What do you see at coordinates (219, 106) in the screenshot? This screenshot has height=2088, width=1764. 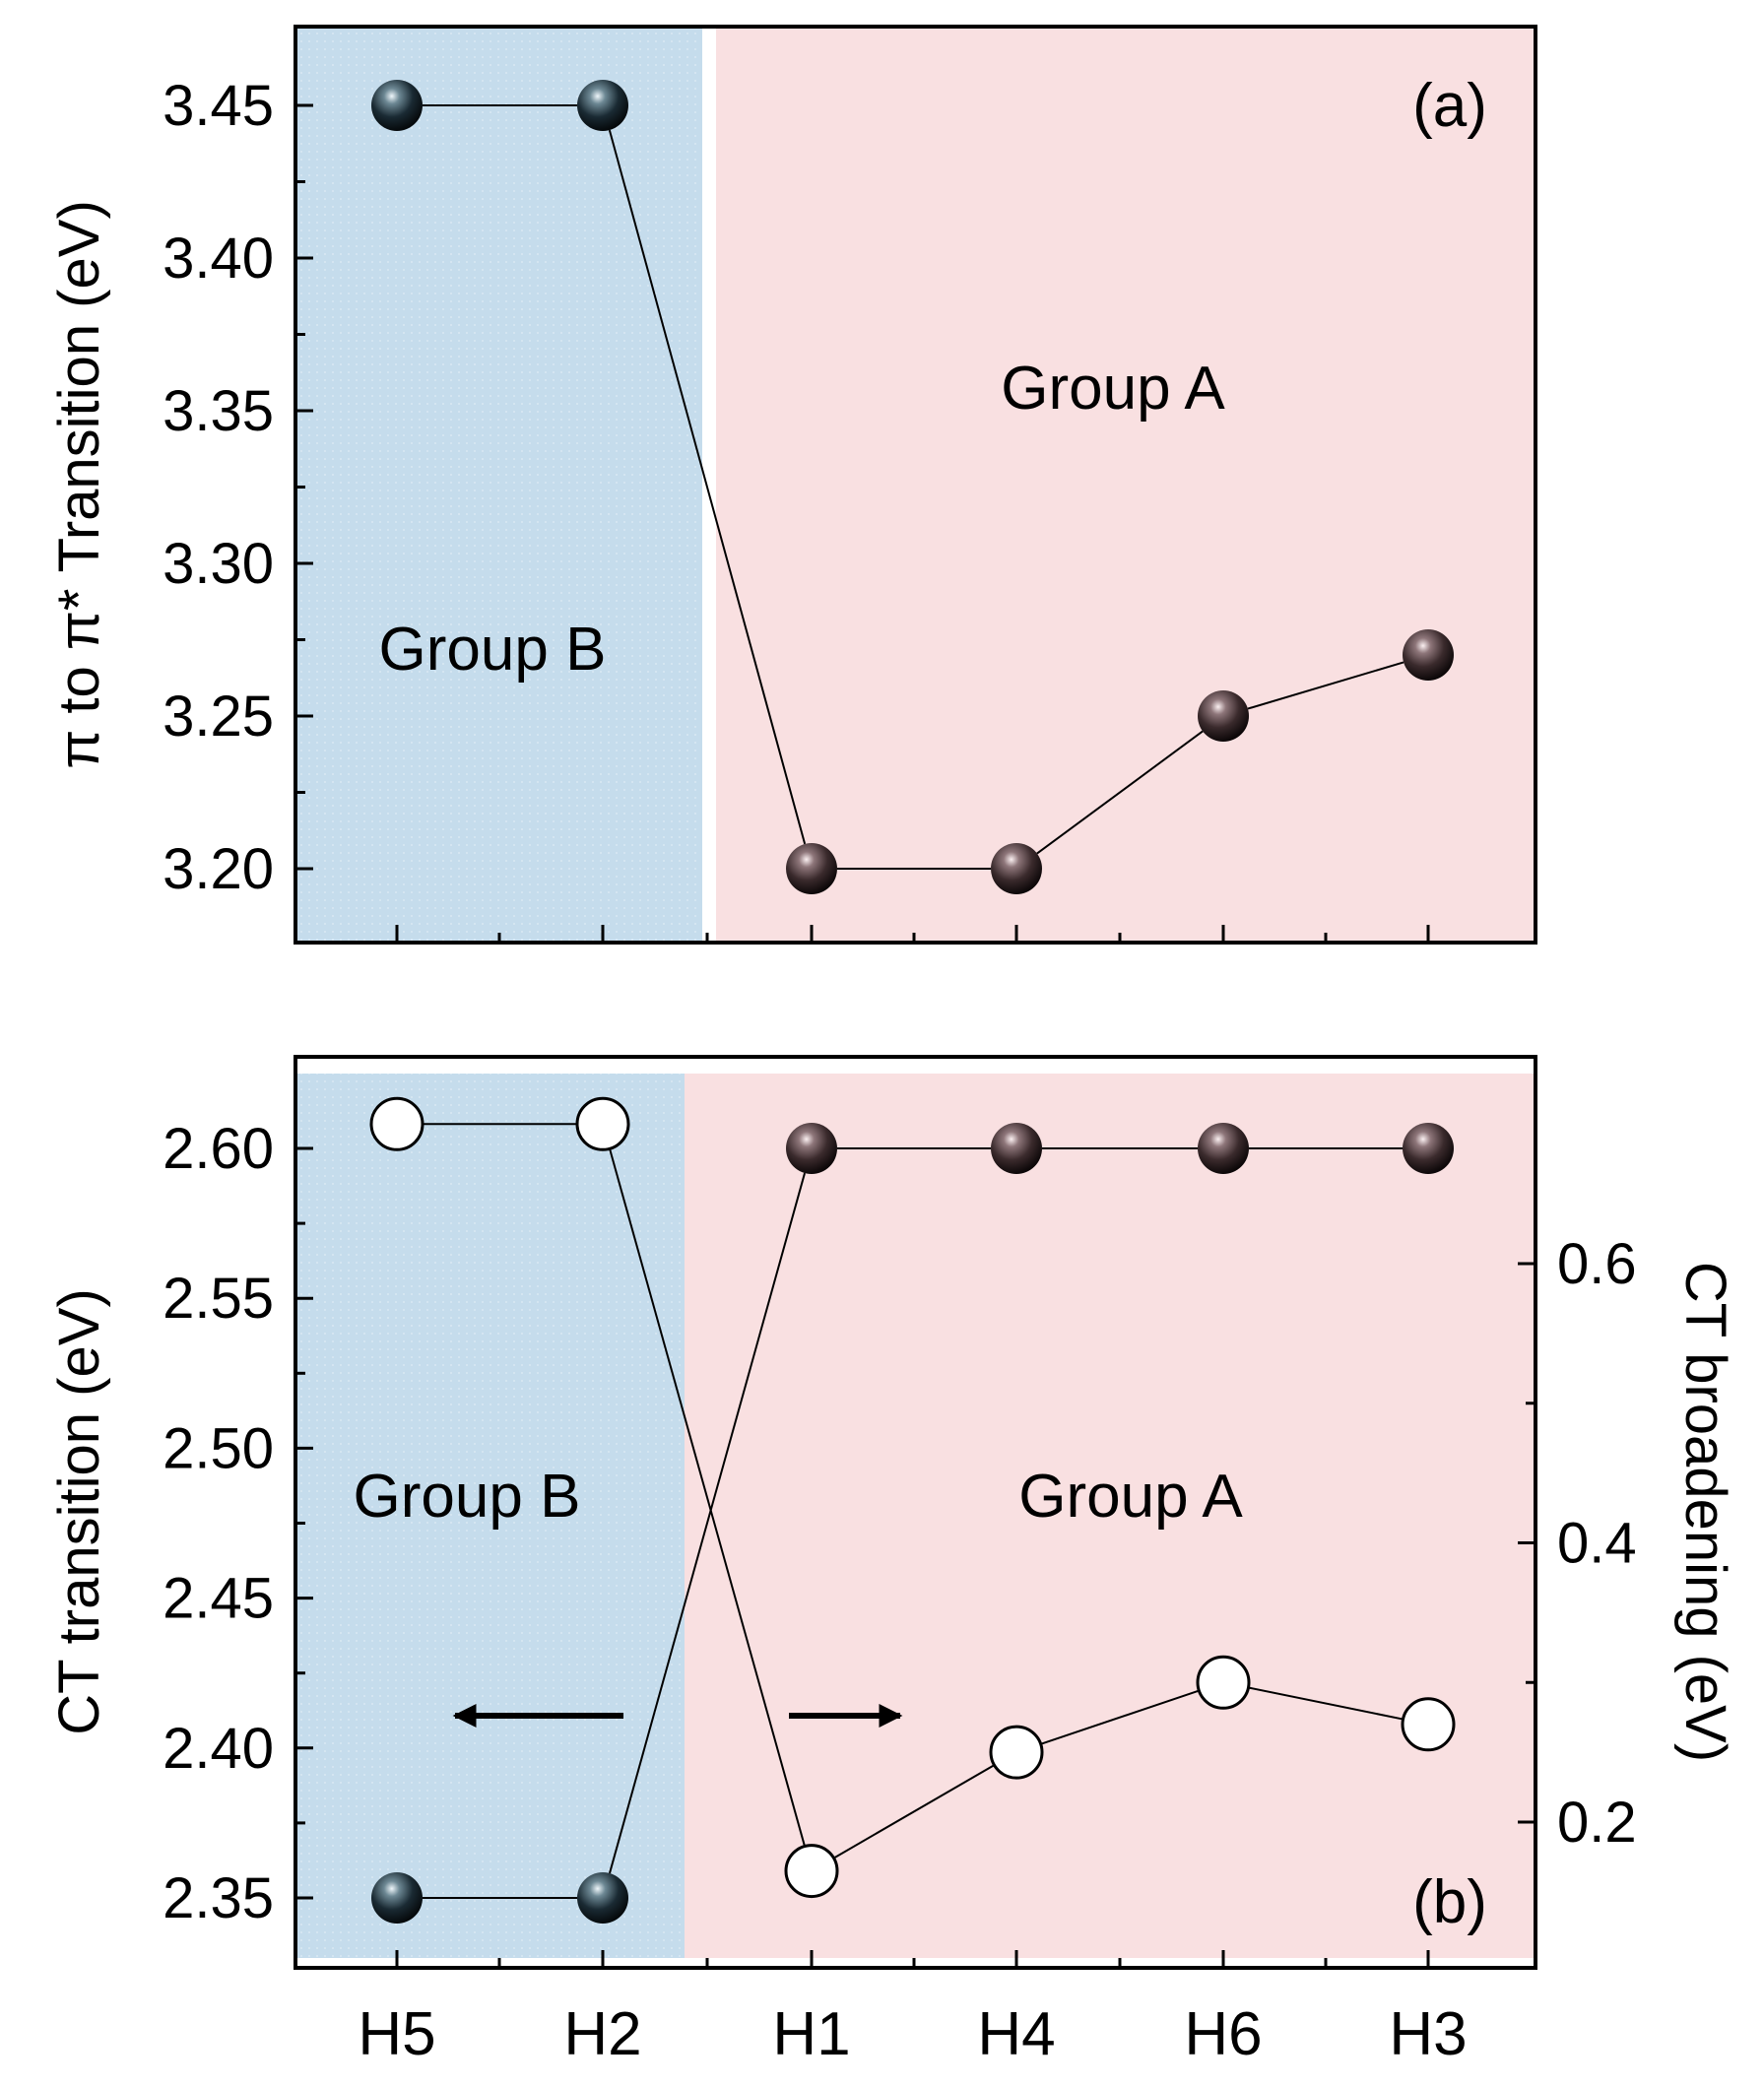 I see `y-tick-label: 3.45` at bounding box center [219, 106].